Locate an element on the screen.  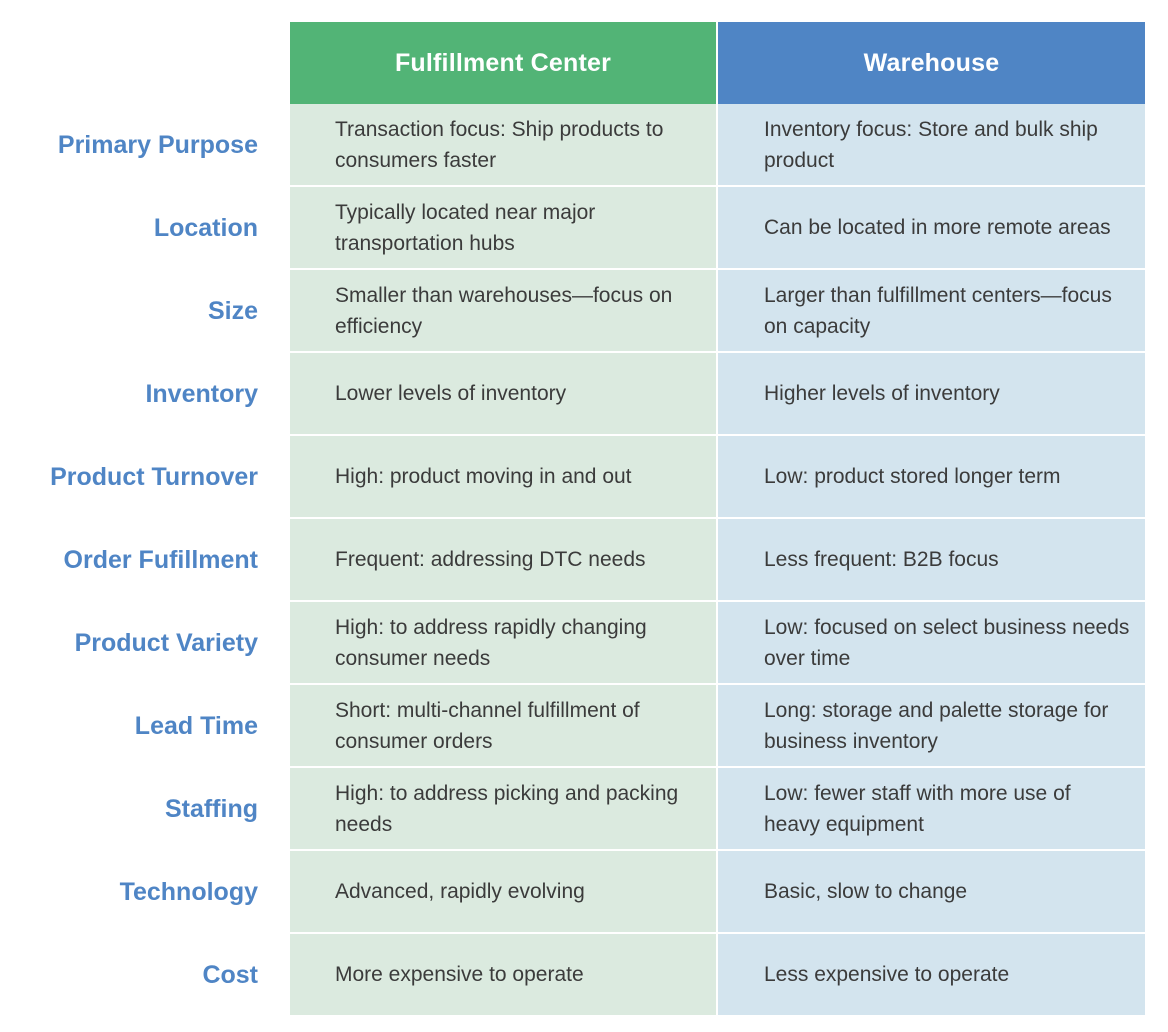
row-label: Primary Purpose is located at coordinates (157, 145).